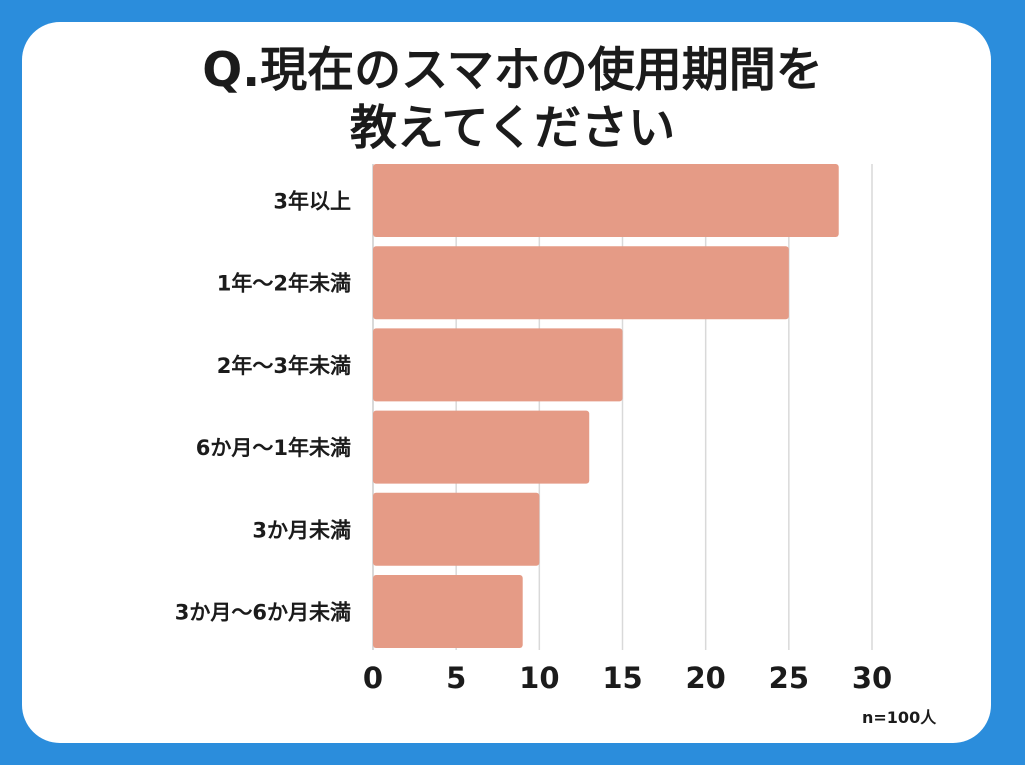  Describe the element at coordinates (512, 70) in the screenshot. I see `title-line-1: Q.現在のスマホの使用期間を` at that location.